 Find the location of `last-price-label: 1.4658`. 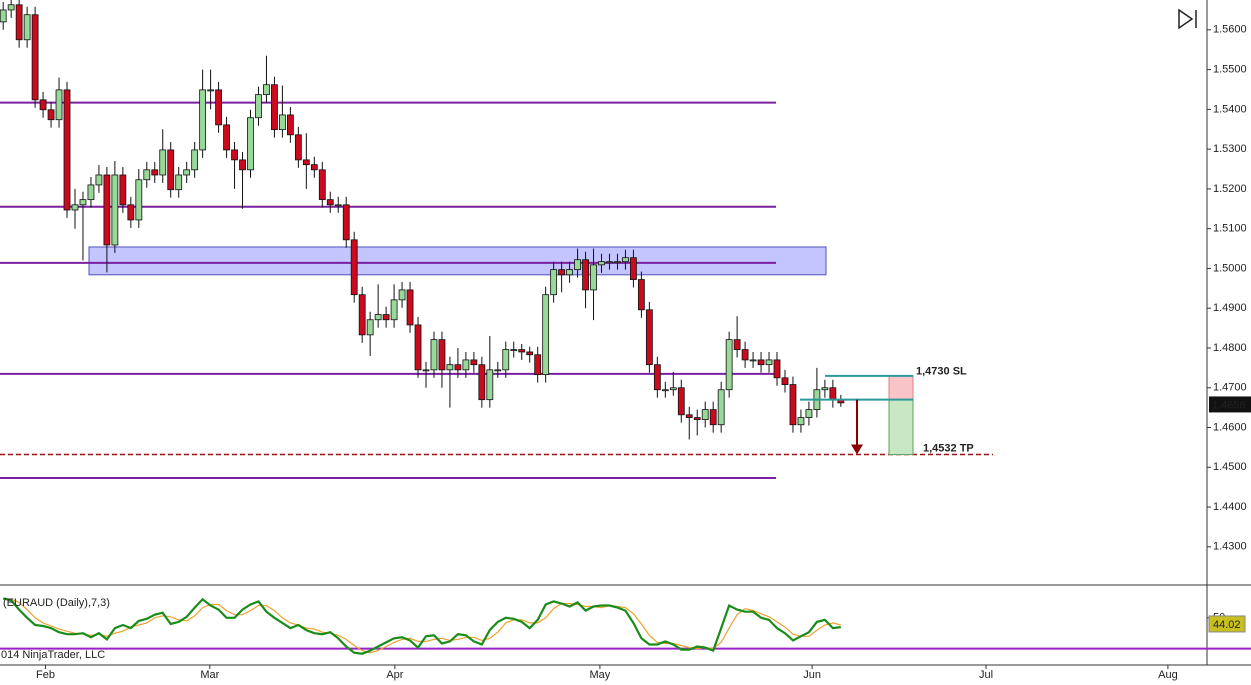

last-price-label: 1.4658 is located at coordinates (1229, 405).